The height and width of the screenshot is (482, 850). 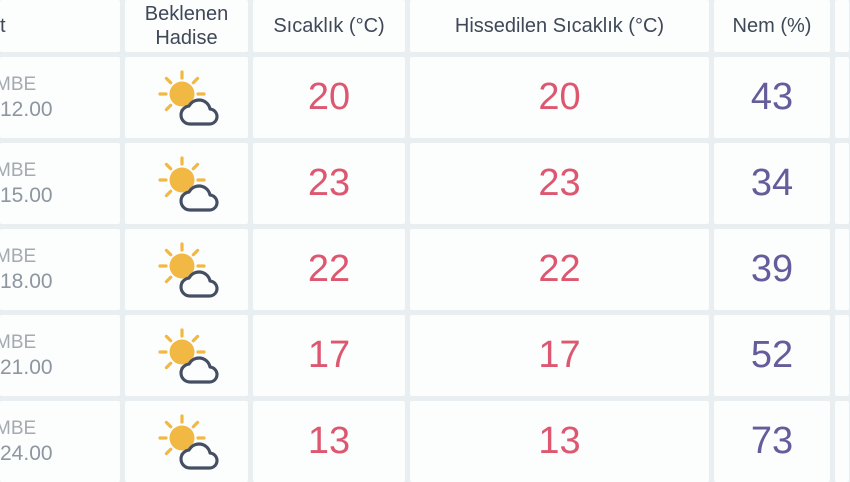 What do you see at coordinates (26, 195) in the screenshot?
I see `time-label: 15.00` at bounding box center [26, 195].